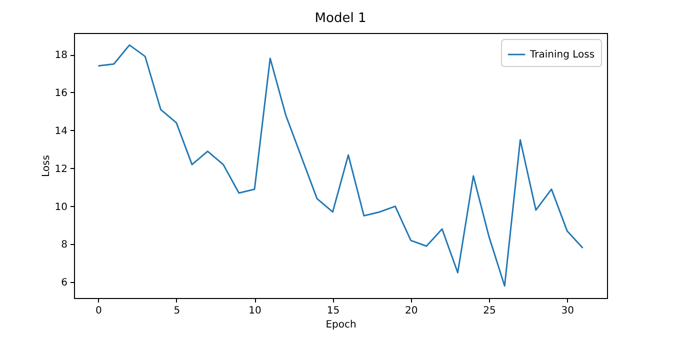  Describe the element at coordinates (411, 311) in the screenshot. I see `x-tick-label: 20` at that location.